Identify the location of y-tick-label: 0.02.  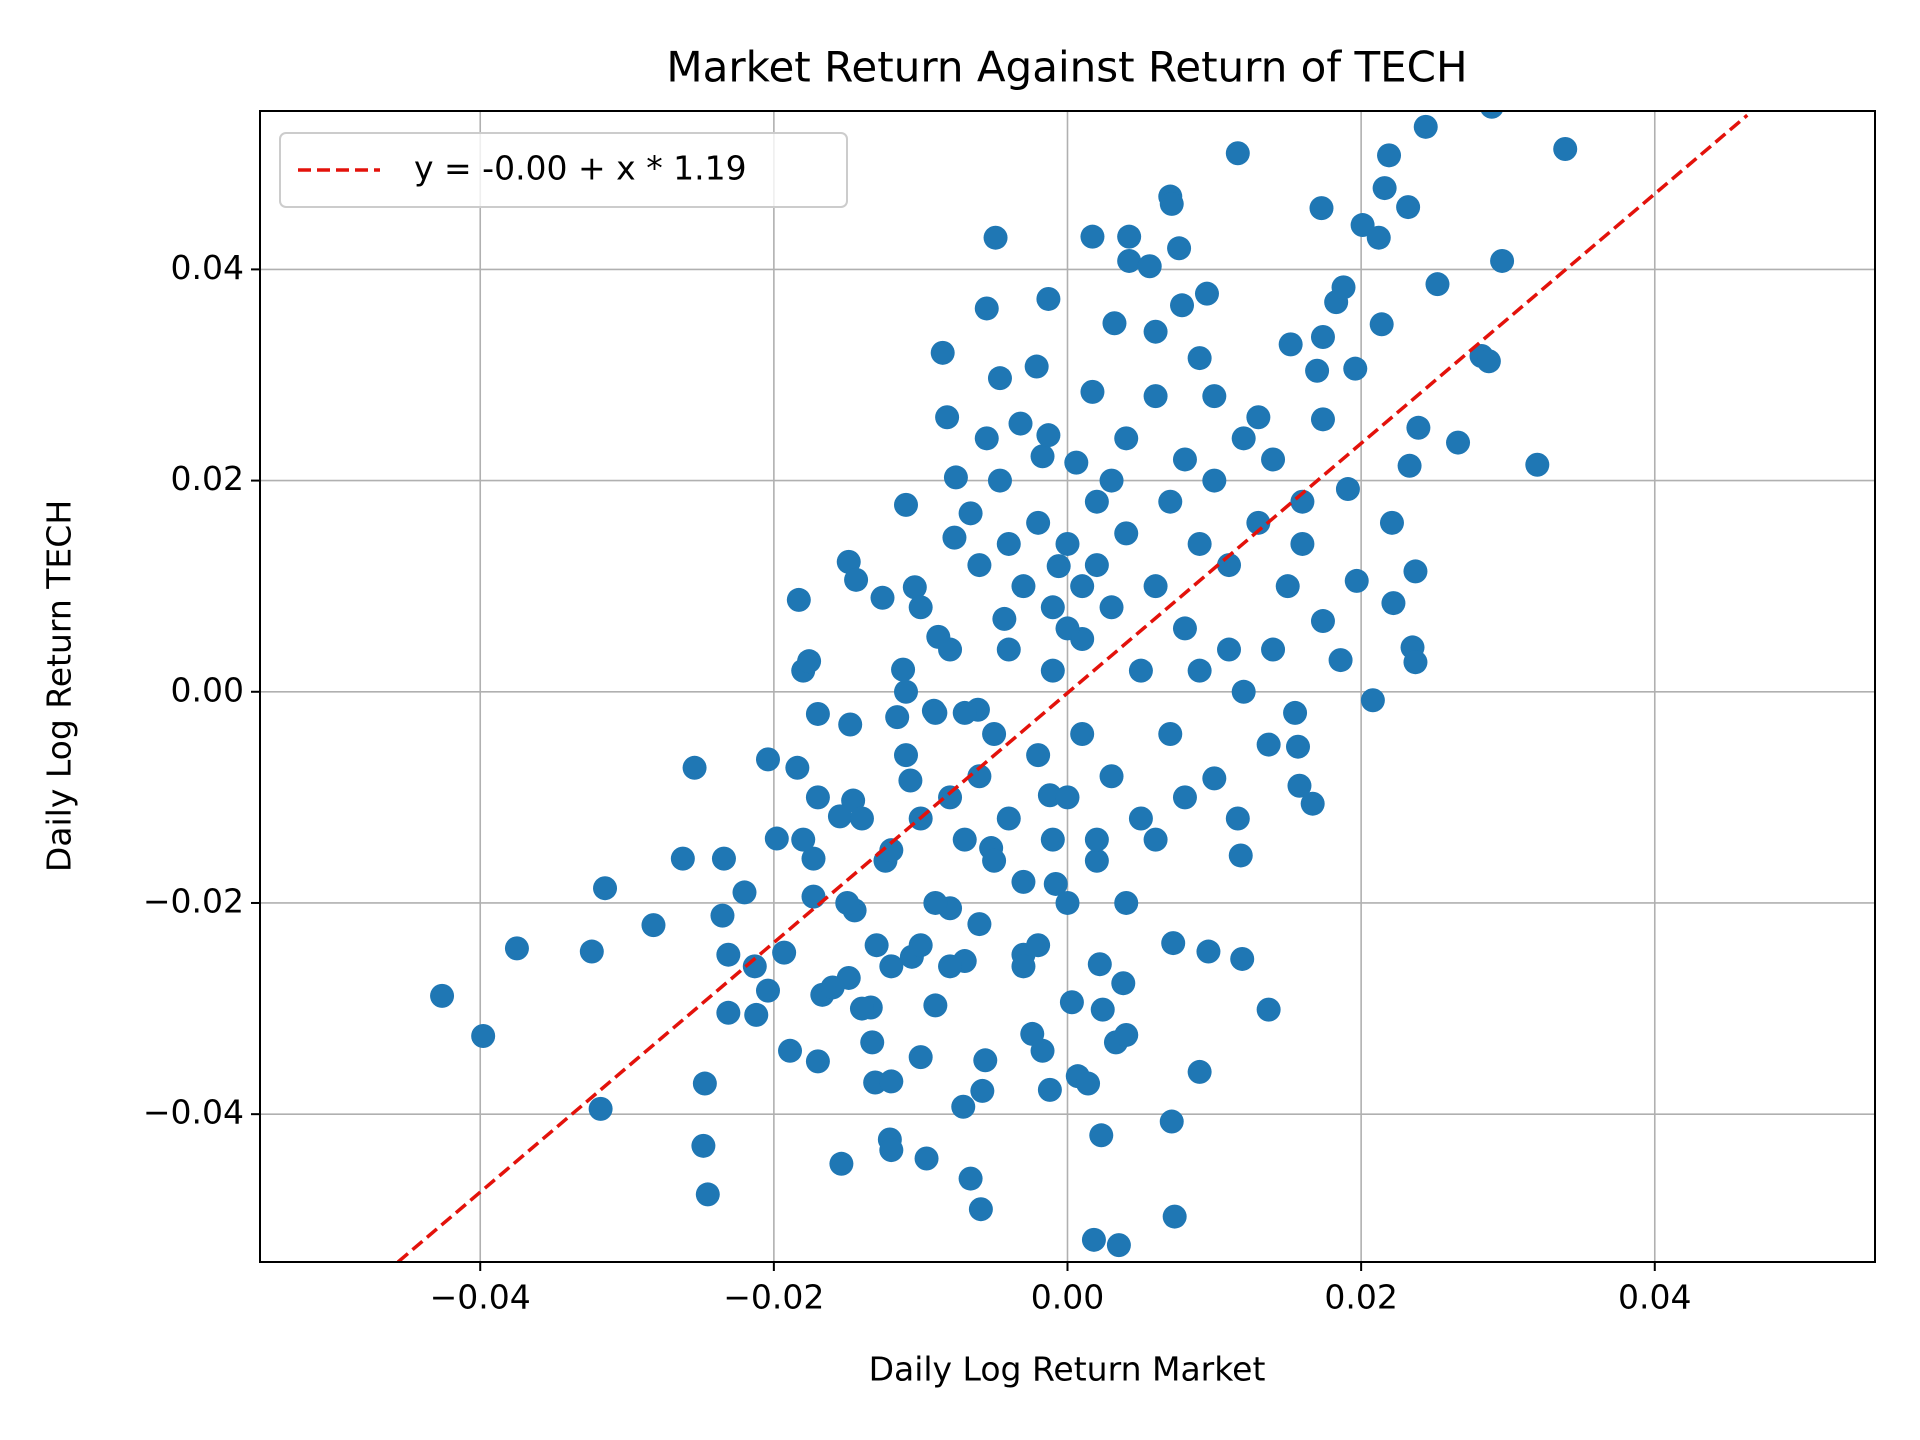
(207, 478).